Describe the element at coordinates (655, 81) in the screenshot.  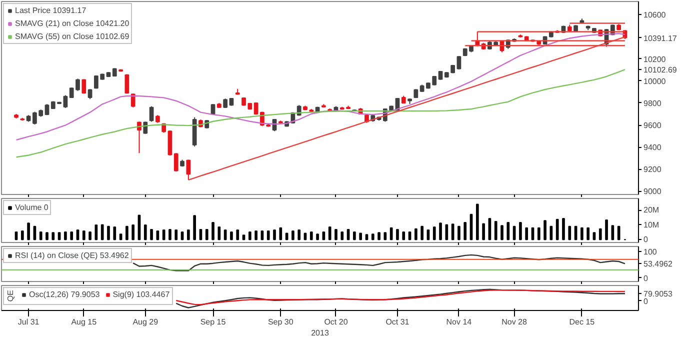
I see `y-tick-label: 10000` at that location.